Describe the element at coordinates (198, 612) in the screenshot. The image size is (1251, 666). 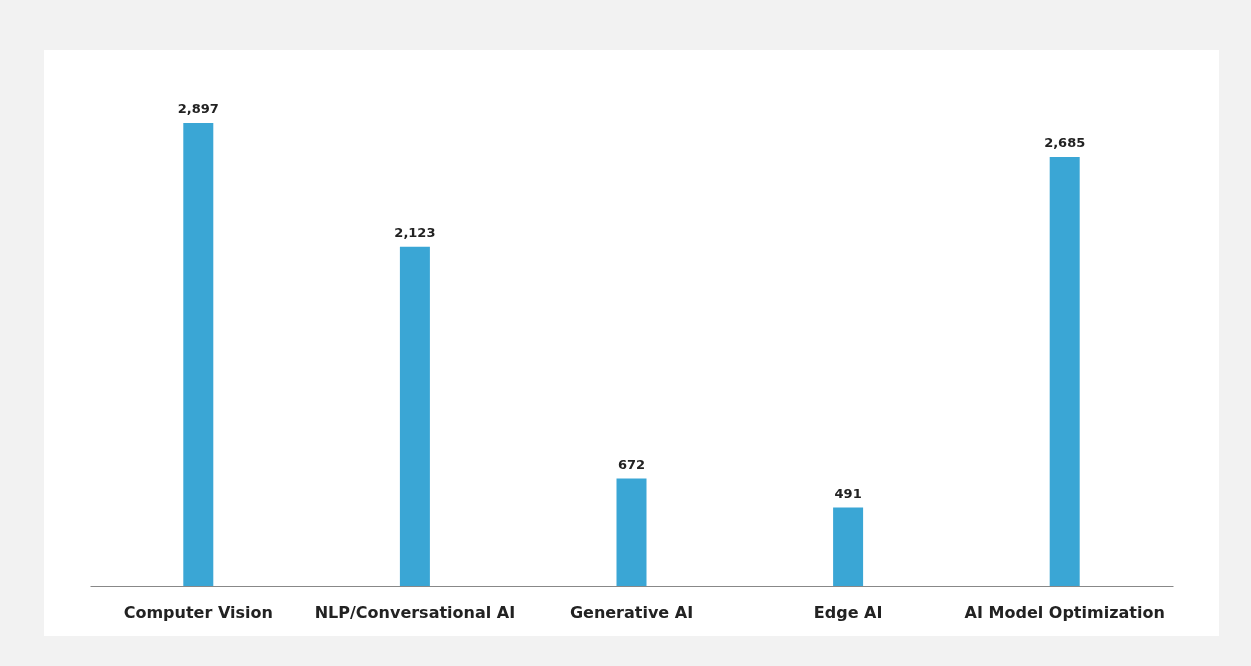
I see `x-tick-label: Computer Vision` at that location.